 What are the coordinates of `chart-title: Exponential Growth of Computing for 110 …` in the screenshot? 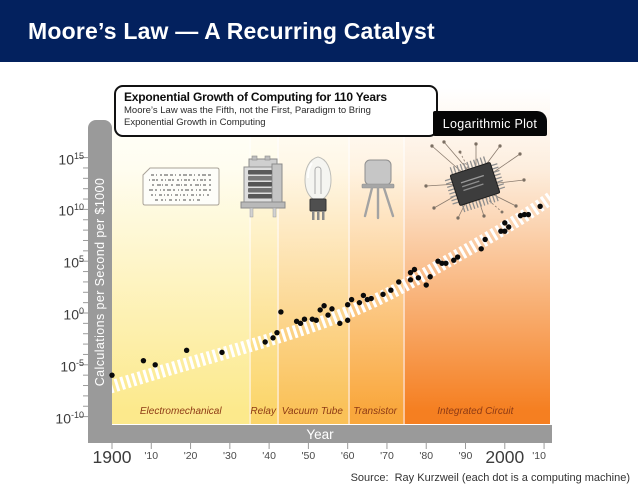 It's located at (255, 97).